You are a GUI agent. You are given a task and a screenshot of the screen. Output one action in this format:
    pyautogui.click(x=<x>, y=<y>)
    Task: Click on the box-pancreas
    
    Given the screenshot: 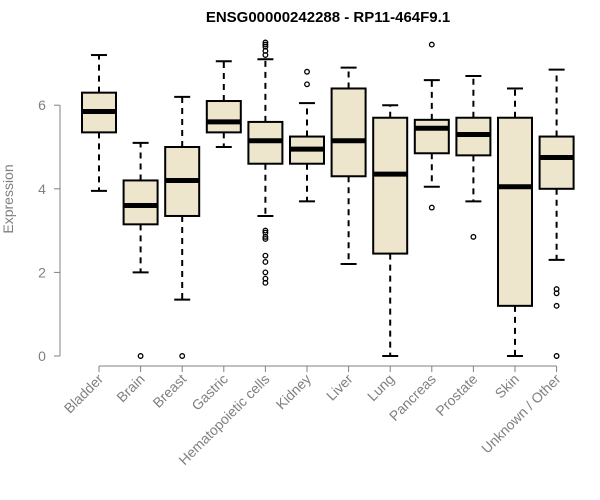 What is the action you would take?
    pyautogui.click(x=431, y=126)
    